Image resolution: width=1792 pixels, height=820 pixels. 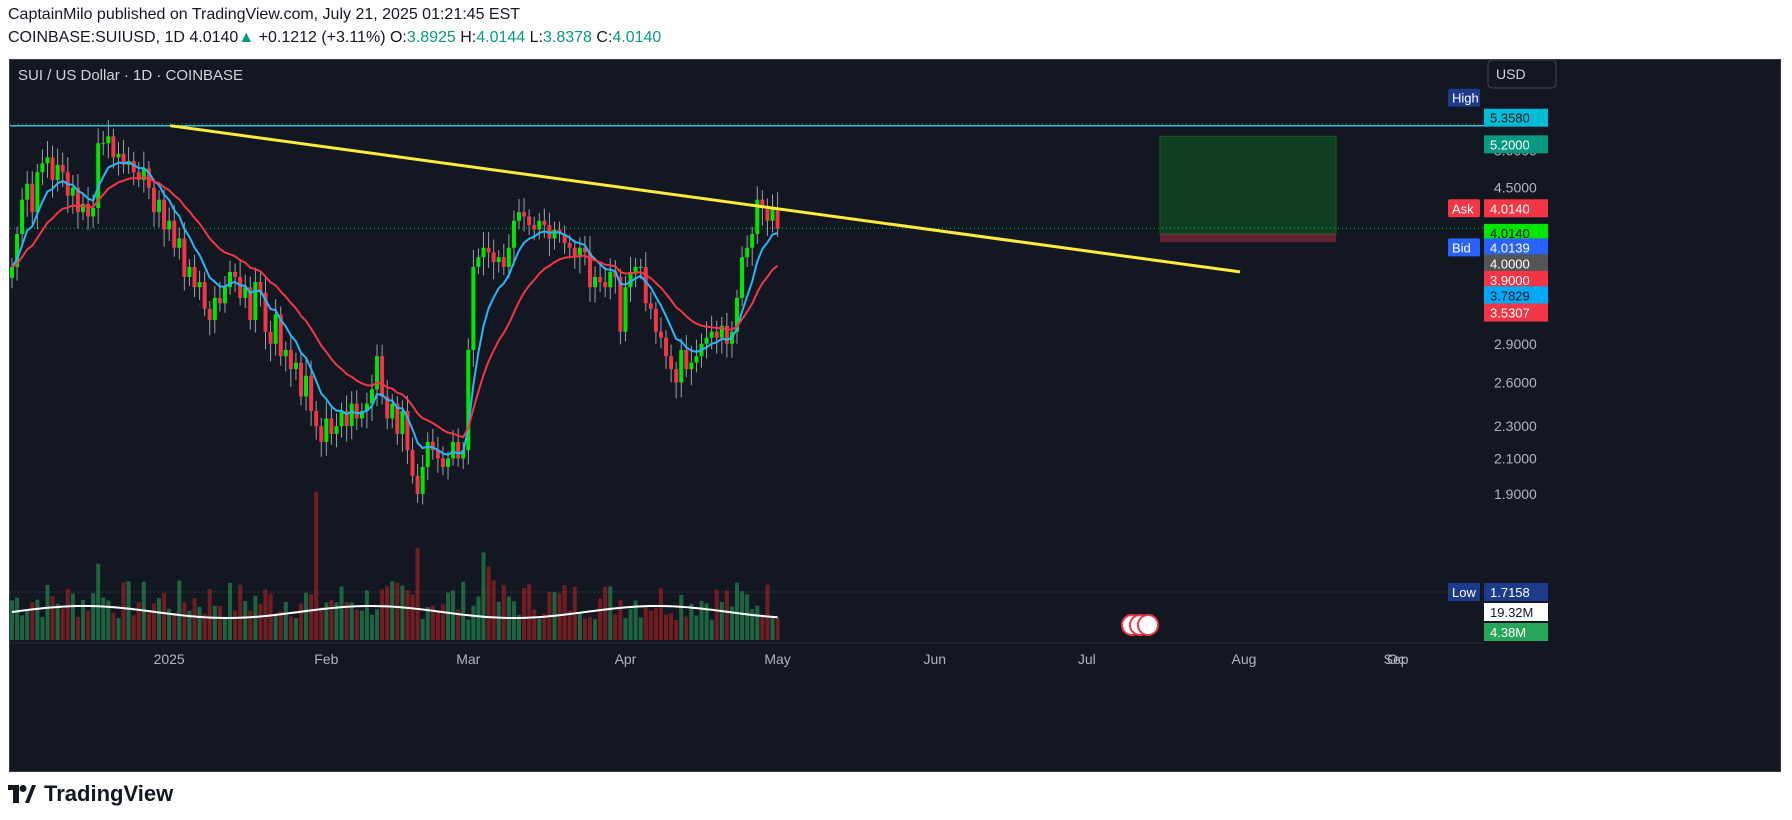 What do you see at coordinates (934, 659) in the screenshot?
I see `x-tick-label: Jun` at bounding box center [934, 659].